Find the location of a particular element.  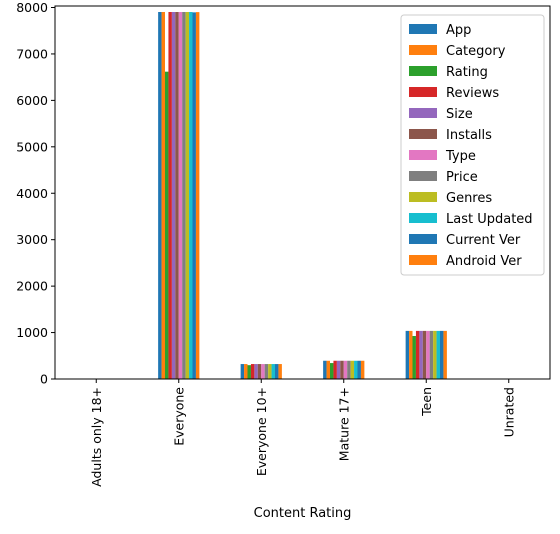

legend-label: Size is located at coordinates (459, 114).